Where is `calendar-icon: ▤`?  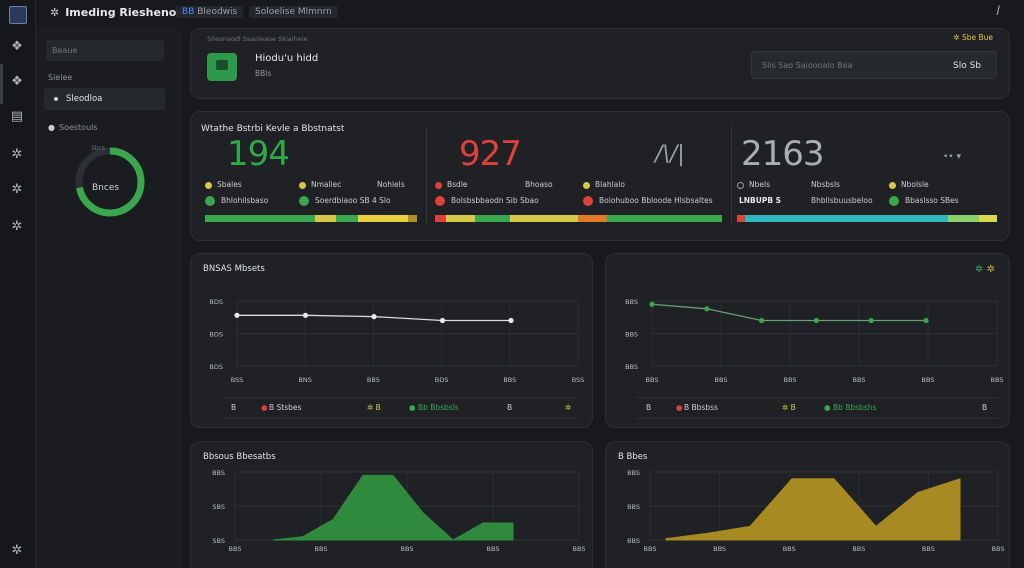 calendar-icon: ▤ is located at coordinates (17, 116).